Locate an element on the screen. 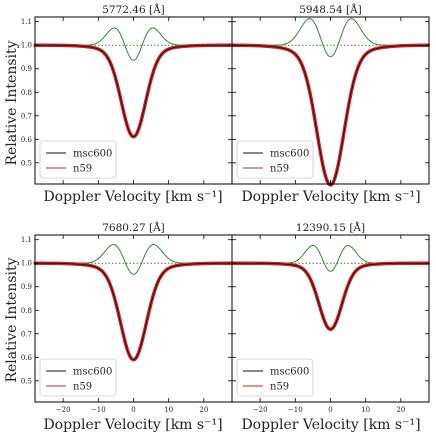 This screenshot has width=436, height=438. legend-3: msc600 n59 is located at coordinates (78, 377).